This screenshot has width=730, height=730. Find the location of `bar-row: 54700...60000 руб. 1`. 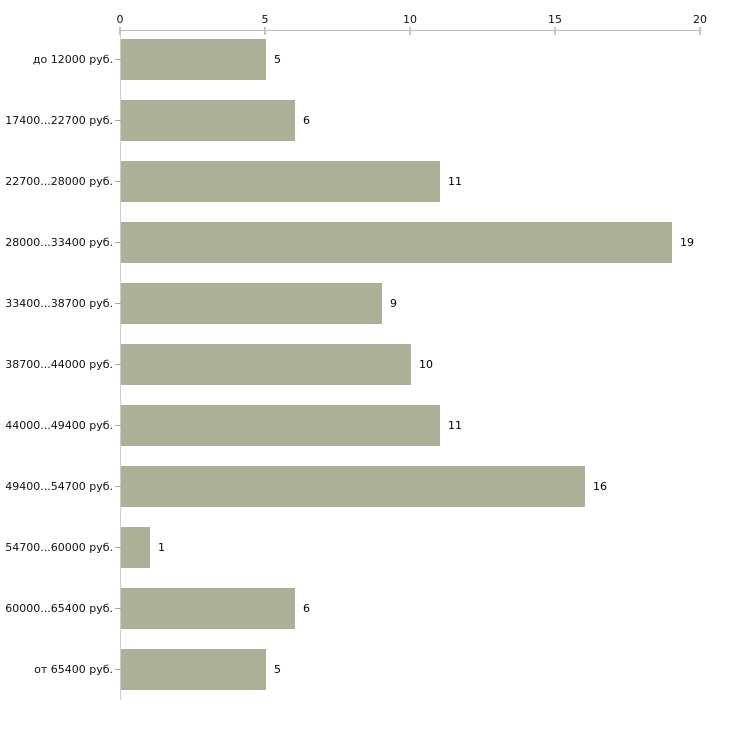

bar-row: 54700...60000 руб. 1 is located at coordinates (365, 547).